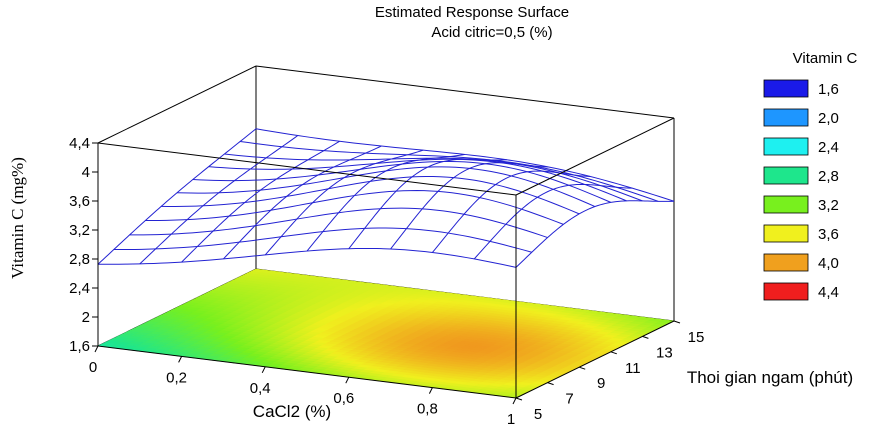 The height and width of the screenshot is (430, 878). Describe the element at coordinates (86, 172) in the screenshot. I see `z-tick-label: 4` at that location.